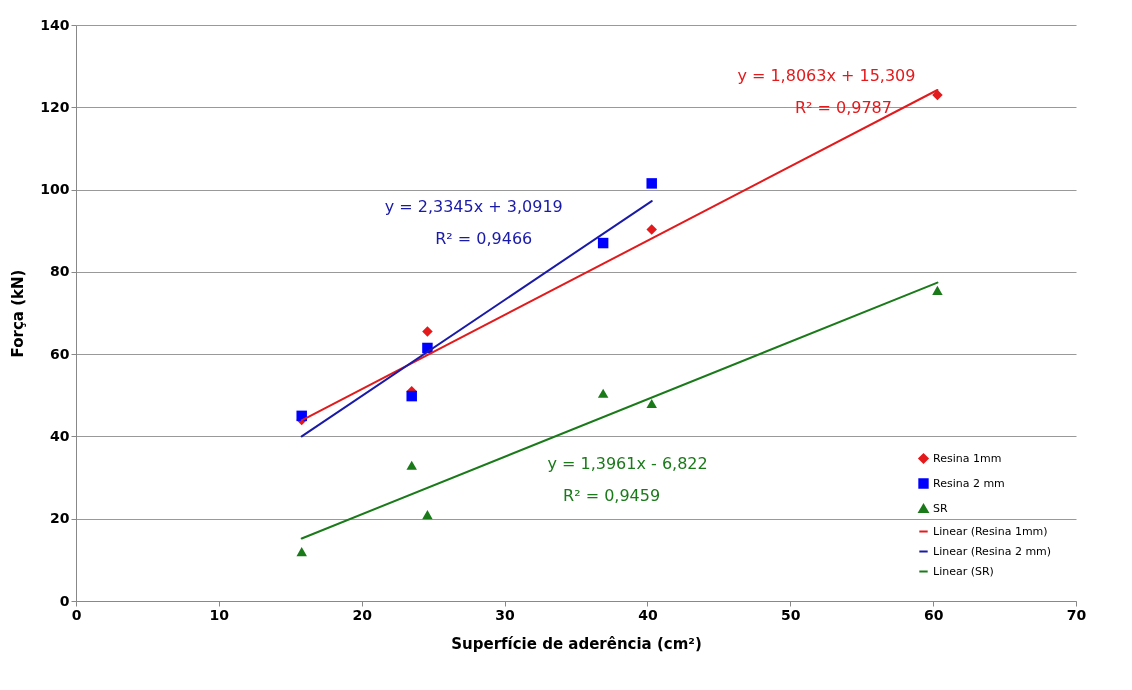 This screenshot has width=1132, height=690. I want to click on y-tick-label: 20, so click(60, 518).